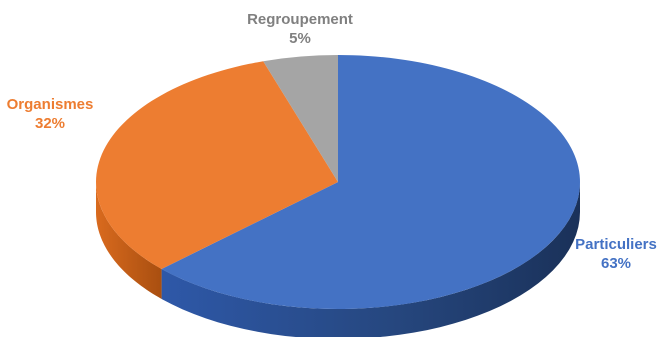 This screenshot has width=661, height=337. I want to click on data-label-organismes: Organismes 32%, so click(50, 114).